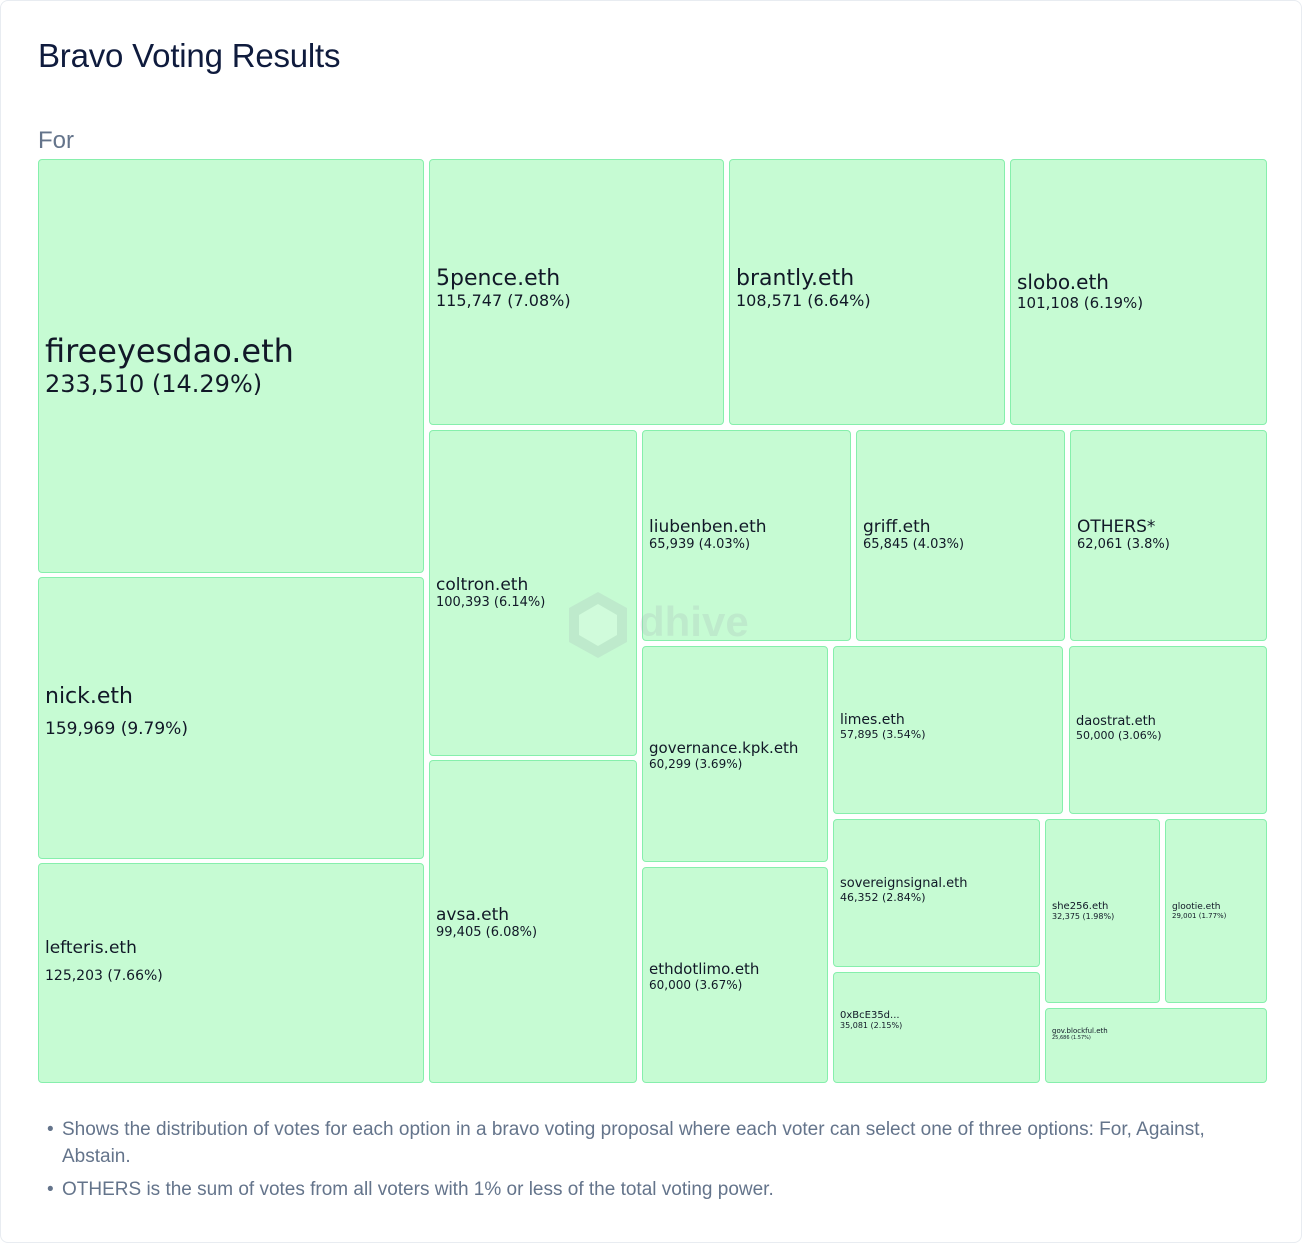 This screenshot has width=1302, height=1243. What do you see at coordinates (154, 384) in the screenshot?
I see `cell-value: 233,510 (14.29%)` at bounding box center [154, 384].